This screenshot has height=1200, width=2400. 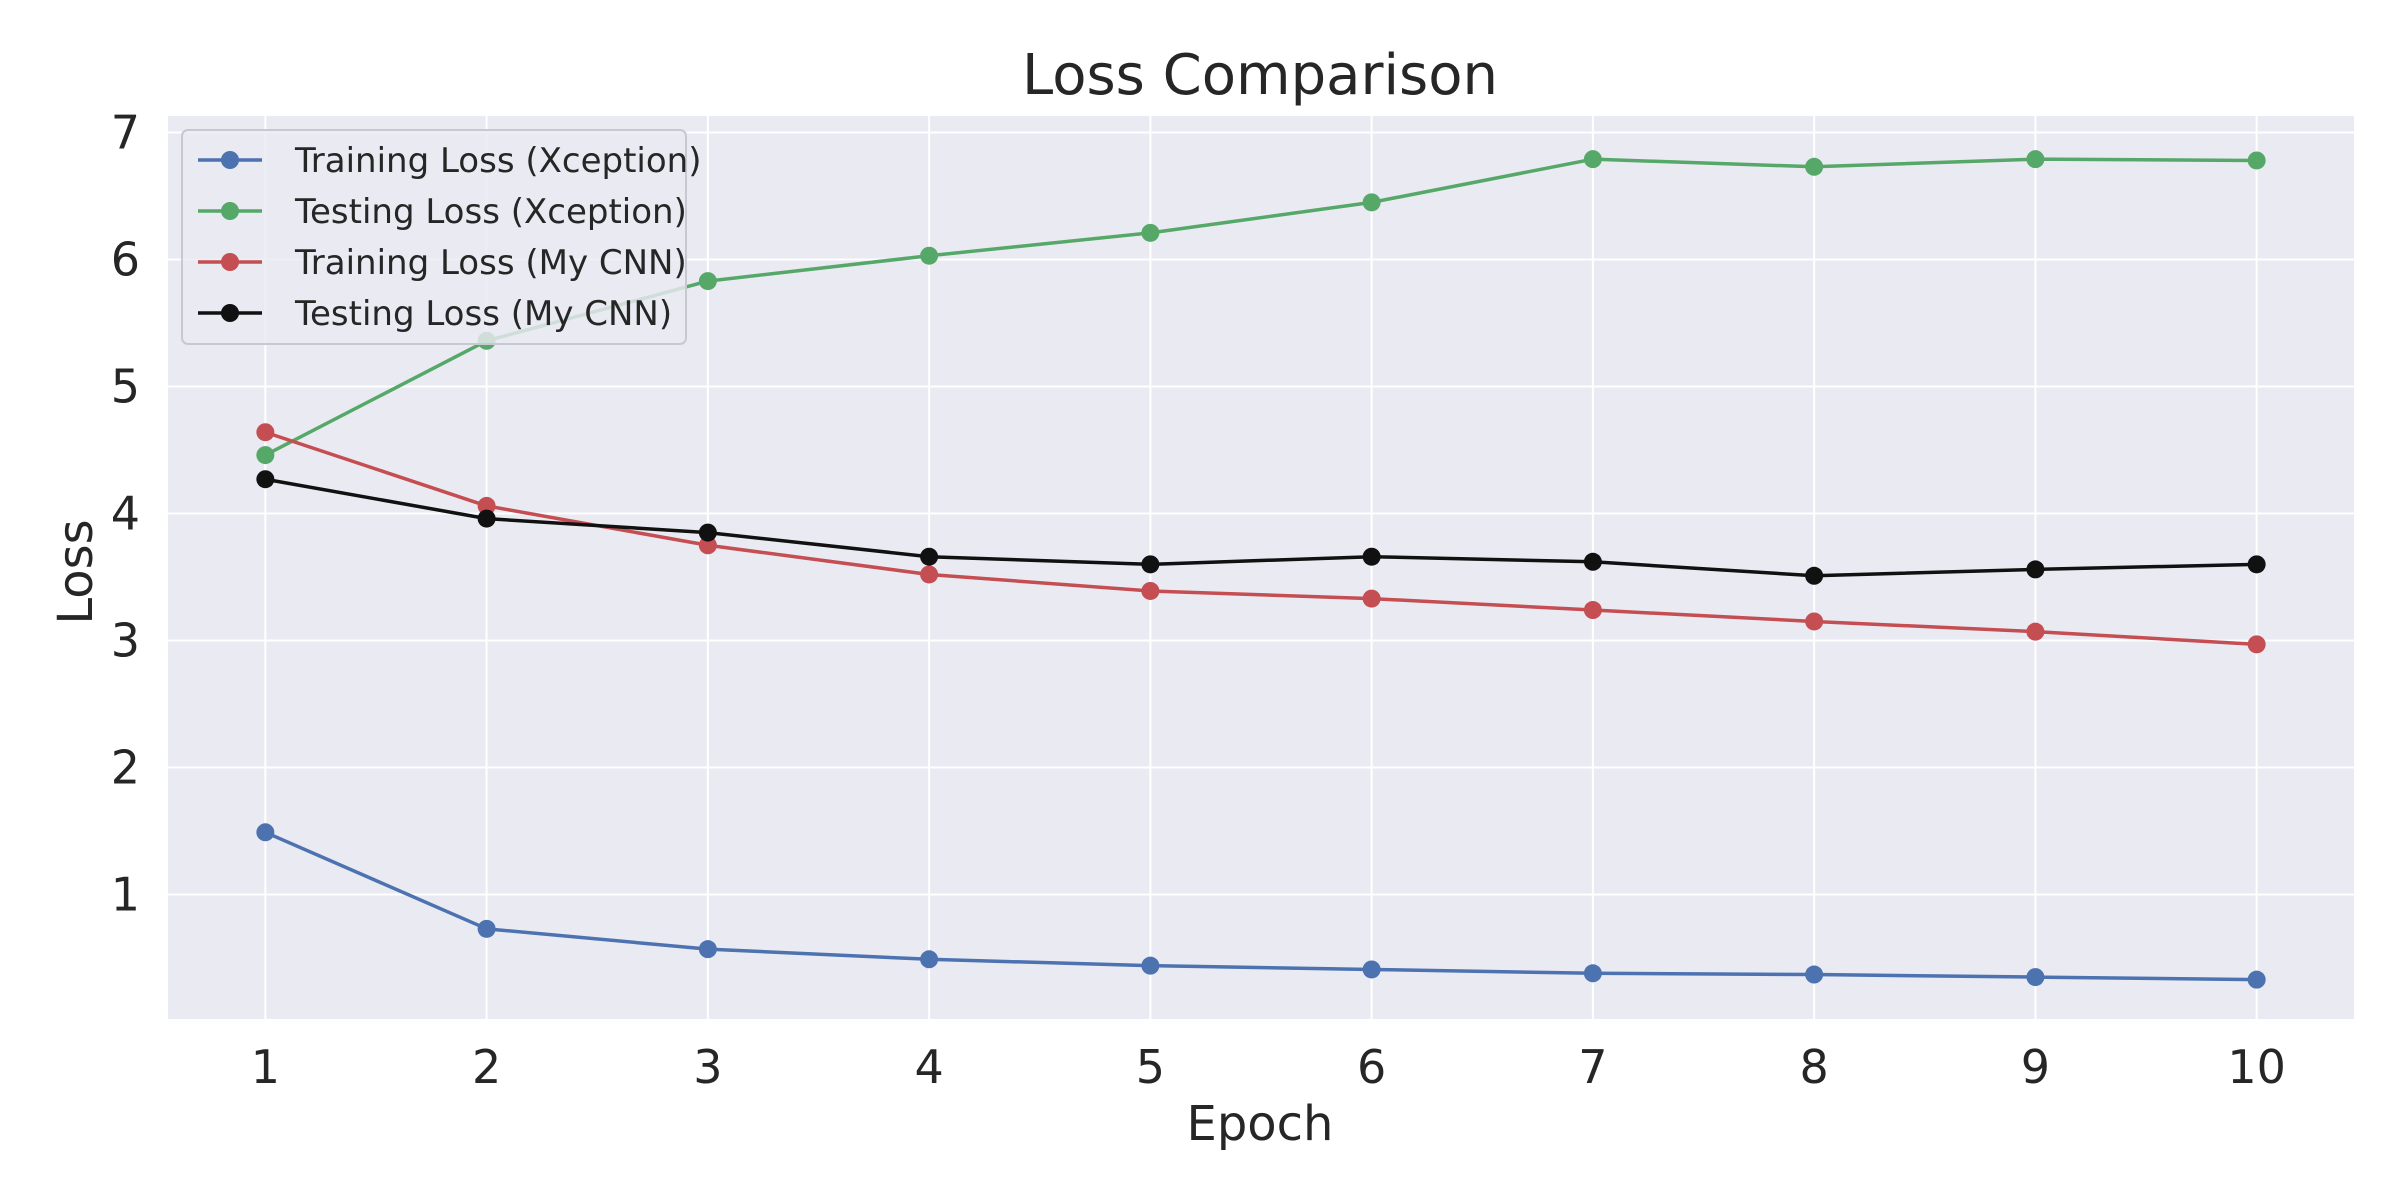 What do you see at coordinates (125, 260) in the screenshot?
I see `y-tick-label: 6` at bounding box center [125, 260].